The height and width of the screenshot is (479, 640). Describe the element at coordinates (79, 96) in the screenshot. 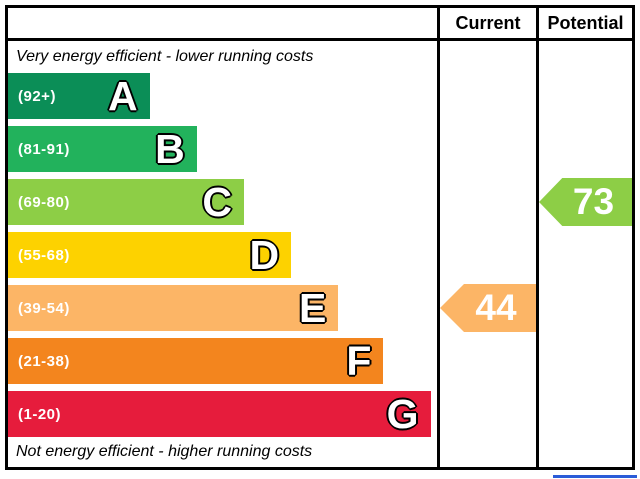

I see `rating-band-a: (92+) A` at that location.